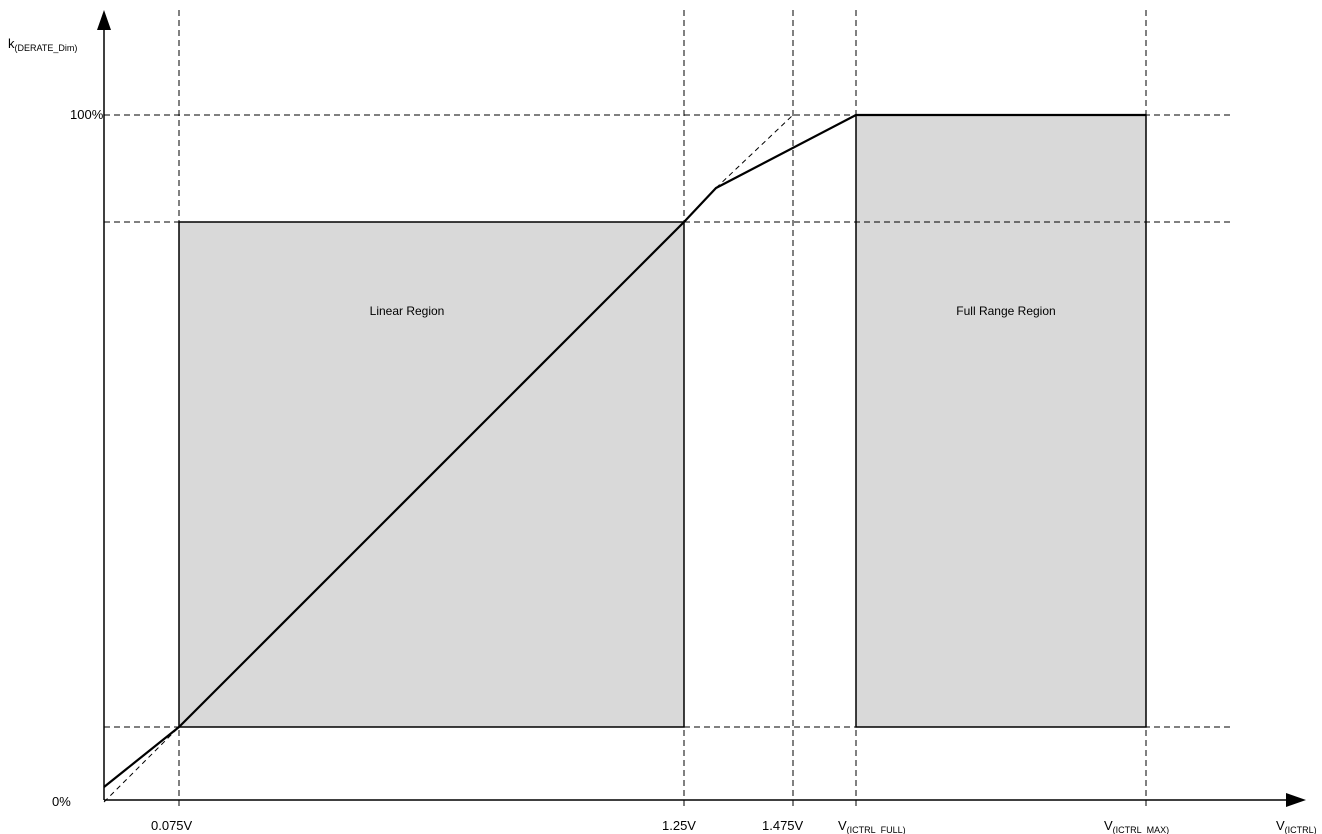  What do you see at coordinates (754, 151) in the screenshot?
I see `extrapolation-top` at bounding box center [754, 151].